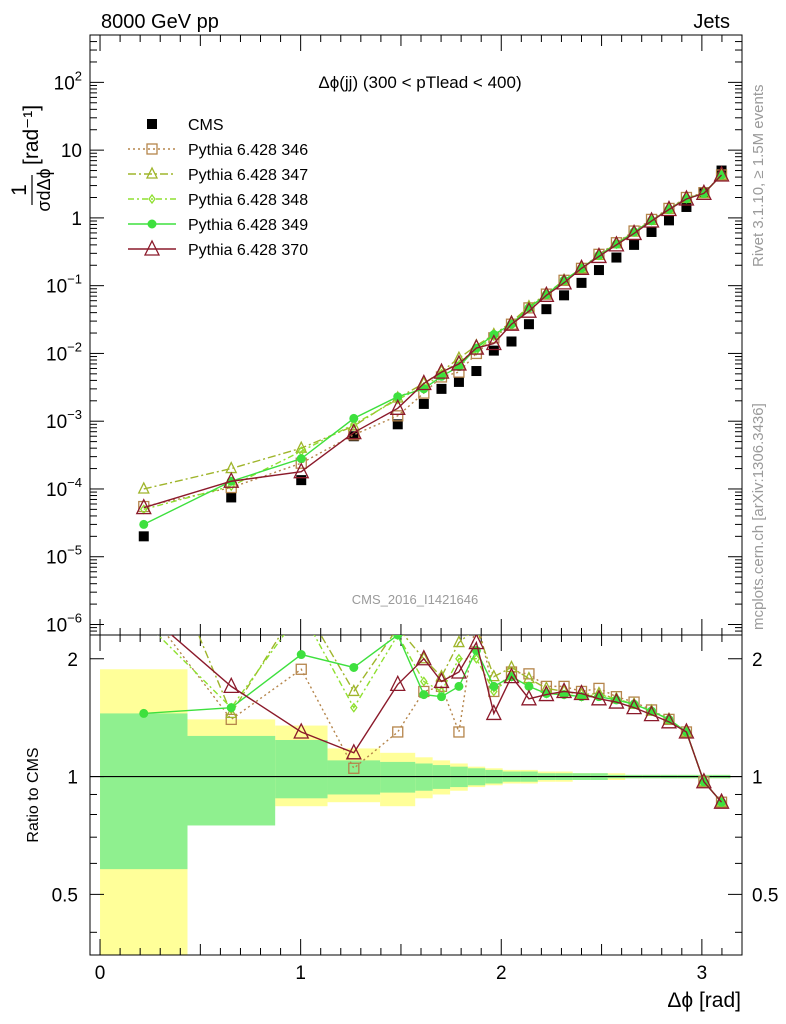 The image size is (786, 1024). What do you see at coordinates (71, 151) in the screenshot?
I see `y-tick-label: 10` at bounding box center [71, 151].